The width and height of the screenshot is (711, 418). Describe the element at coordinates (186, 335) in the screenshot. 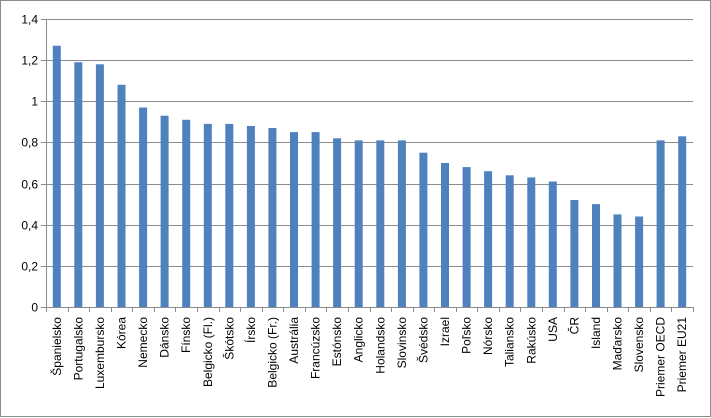

I see `category-label: Fínsko` at that location.